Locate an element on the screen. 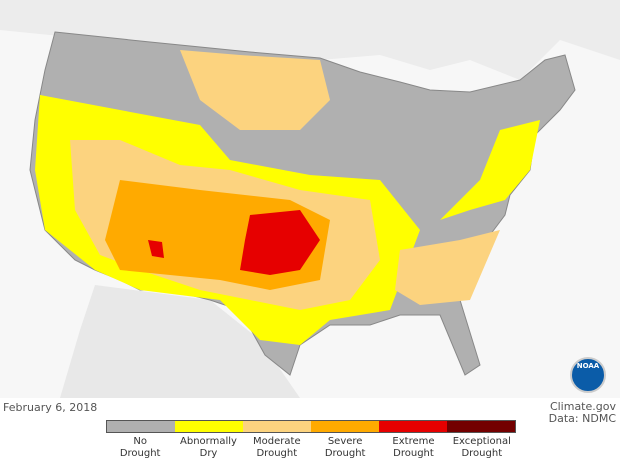 Image resolution: width=620 pixels, height=464 pixels. legend-swatch-severe-drought is located at coordinates (345, 426).